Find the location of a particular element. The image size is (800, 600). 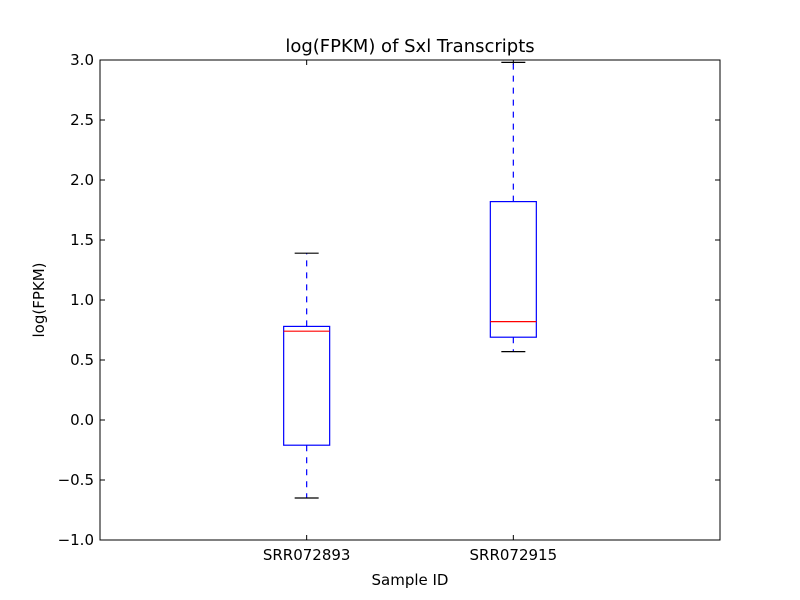

y-tick-label: 1.0 is located at coordinates (82, 300).